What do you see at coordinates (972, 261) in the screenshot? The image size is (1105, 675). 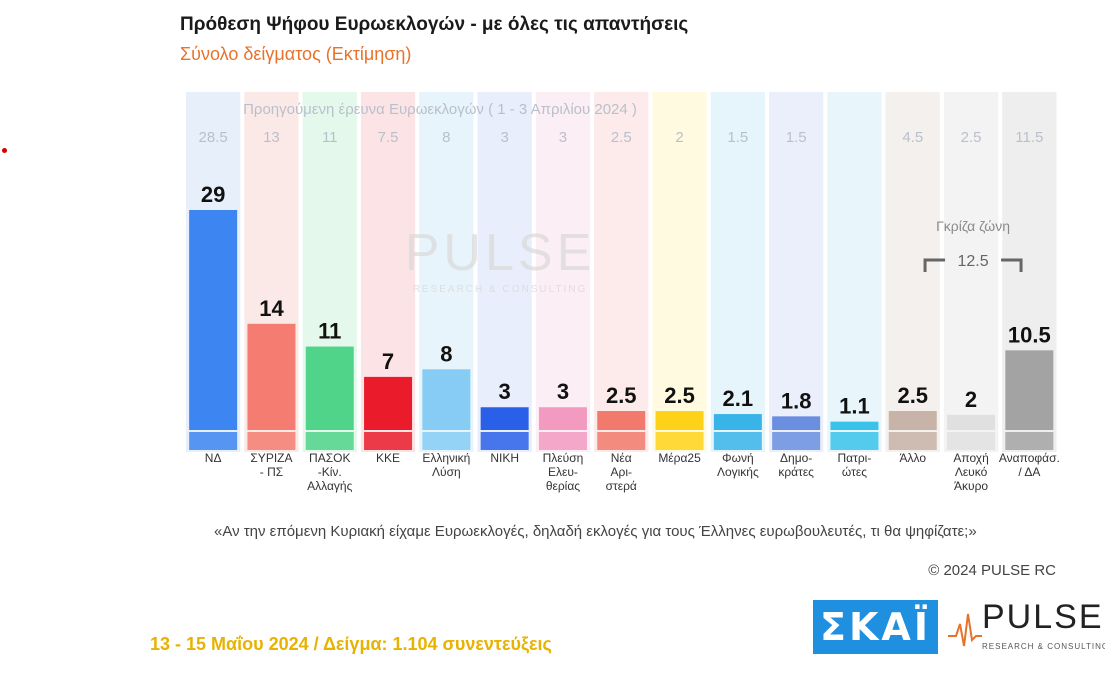 I see `grey-zone-value: 12.5` at bounding box center [972, 261].